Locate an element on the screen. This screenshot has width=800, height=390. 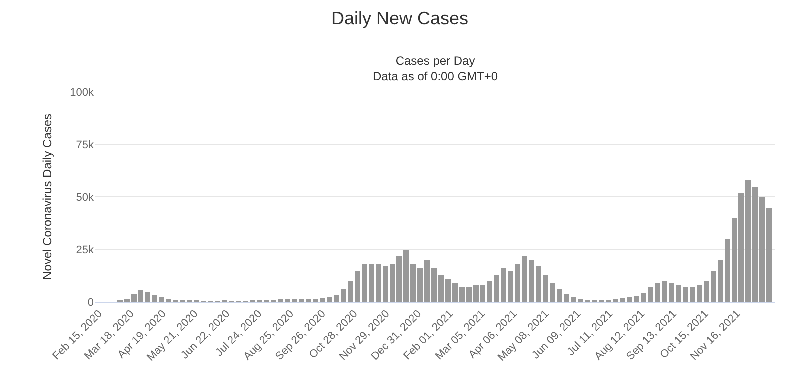
y-tick-label: 75k is located at coordinates (85, 145).